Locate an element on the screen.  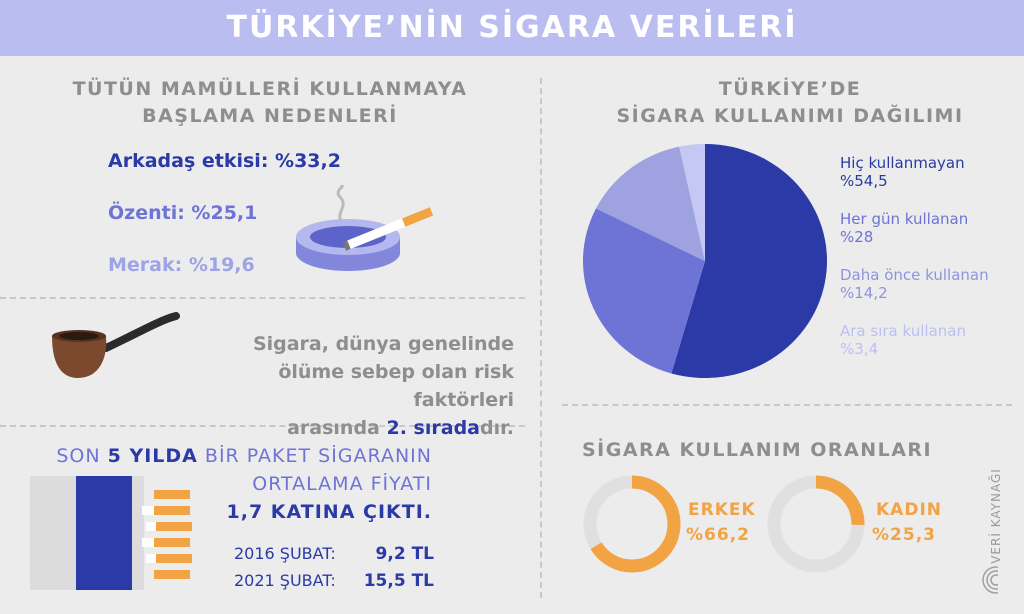
ashtray-icon is located at coordinates (365, 228).